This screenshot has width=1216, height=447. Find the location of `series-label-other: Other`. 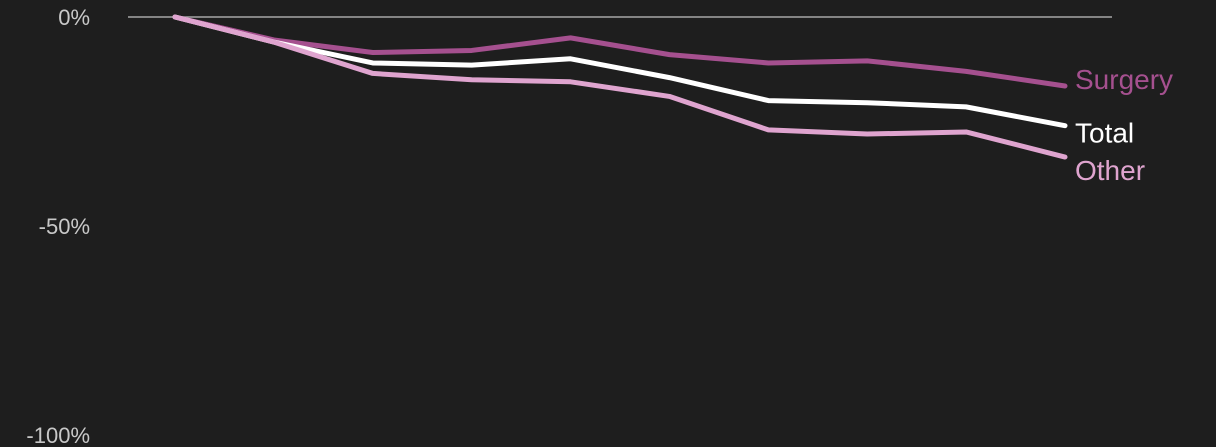

series-label-other: Other is located at coordinates (1110, 170).